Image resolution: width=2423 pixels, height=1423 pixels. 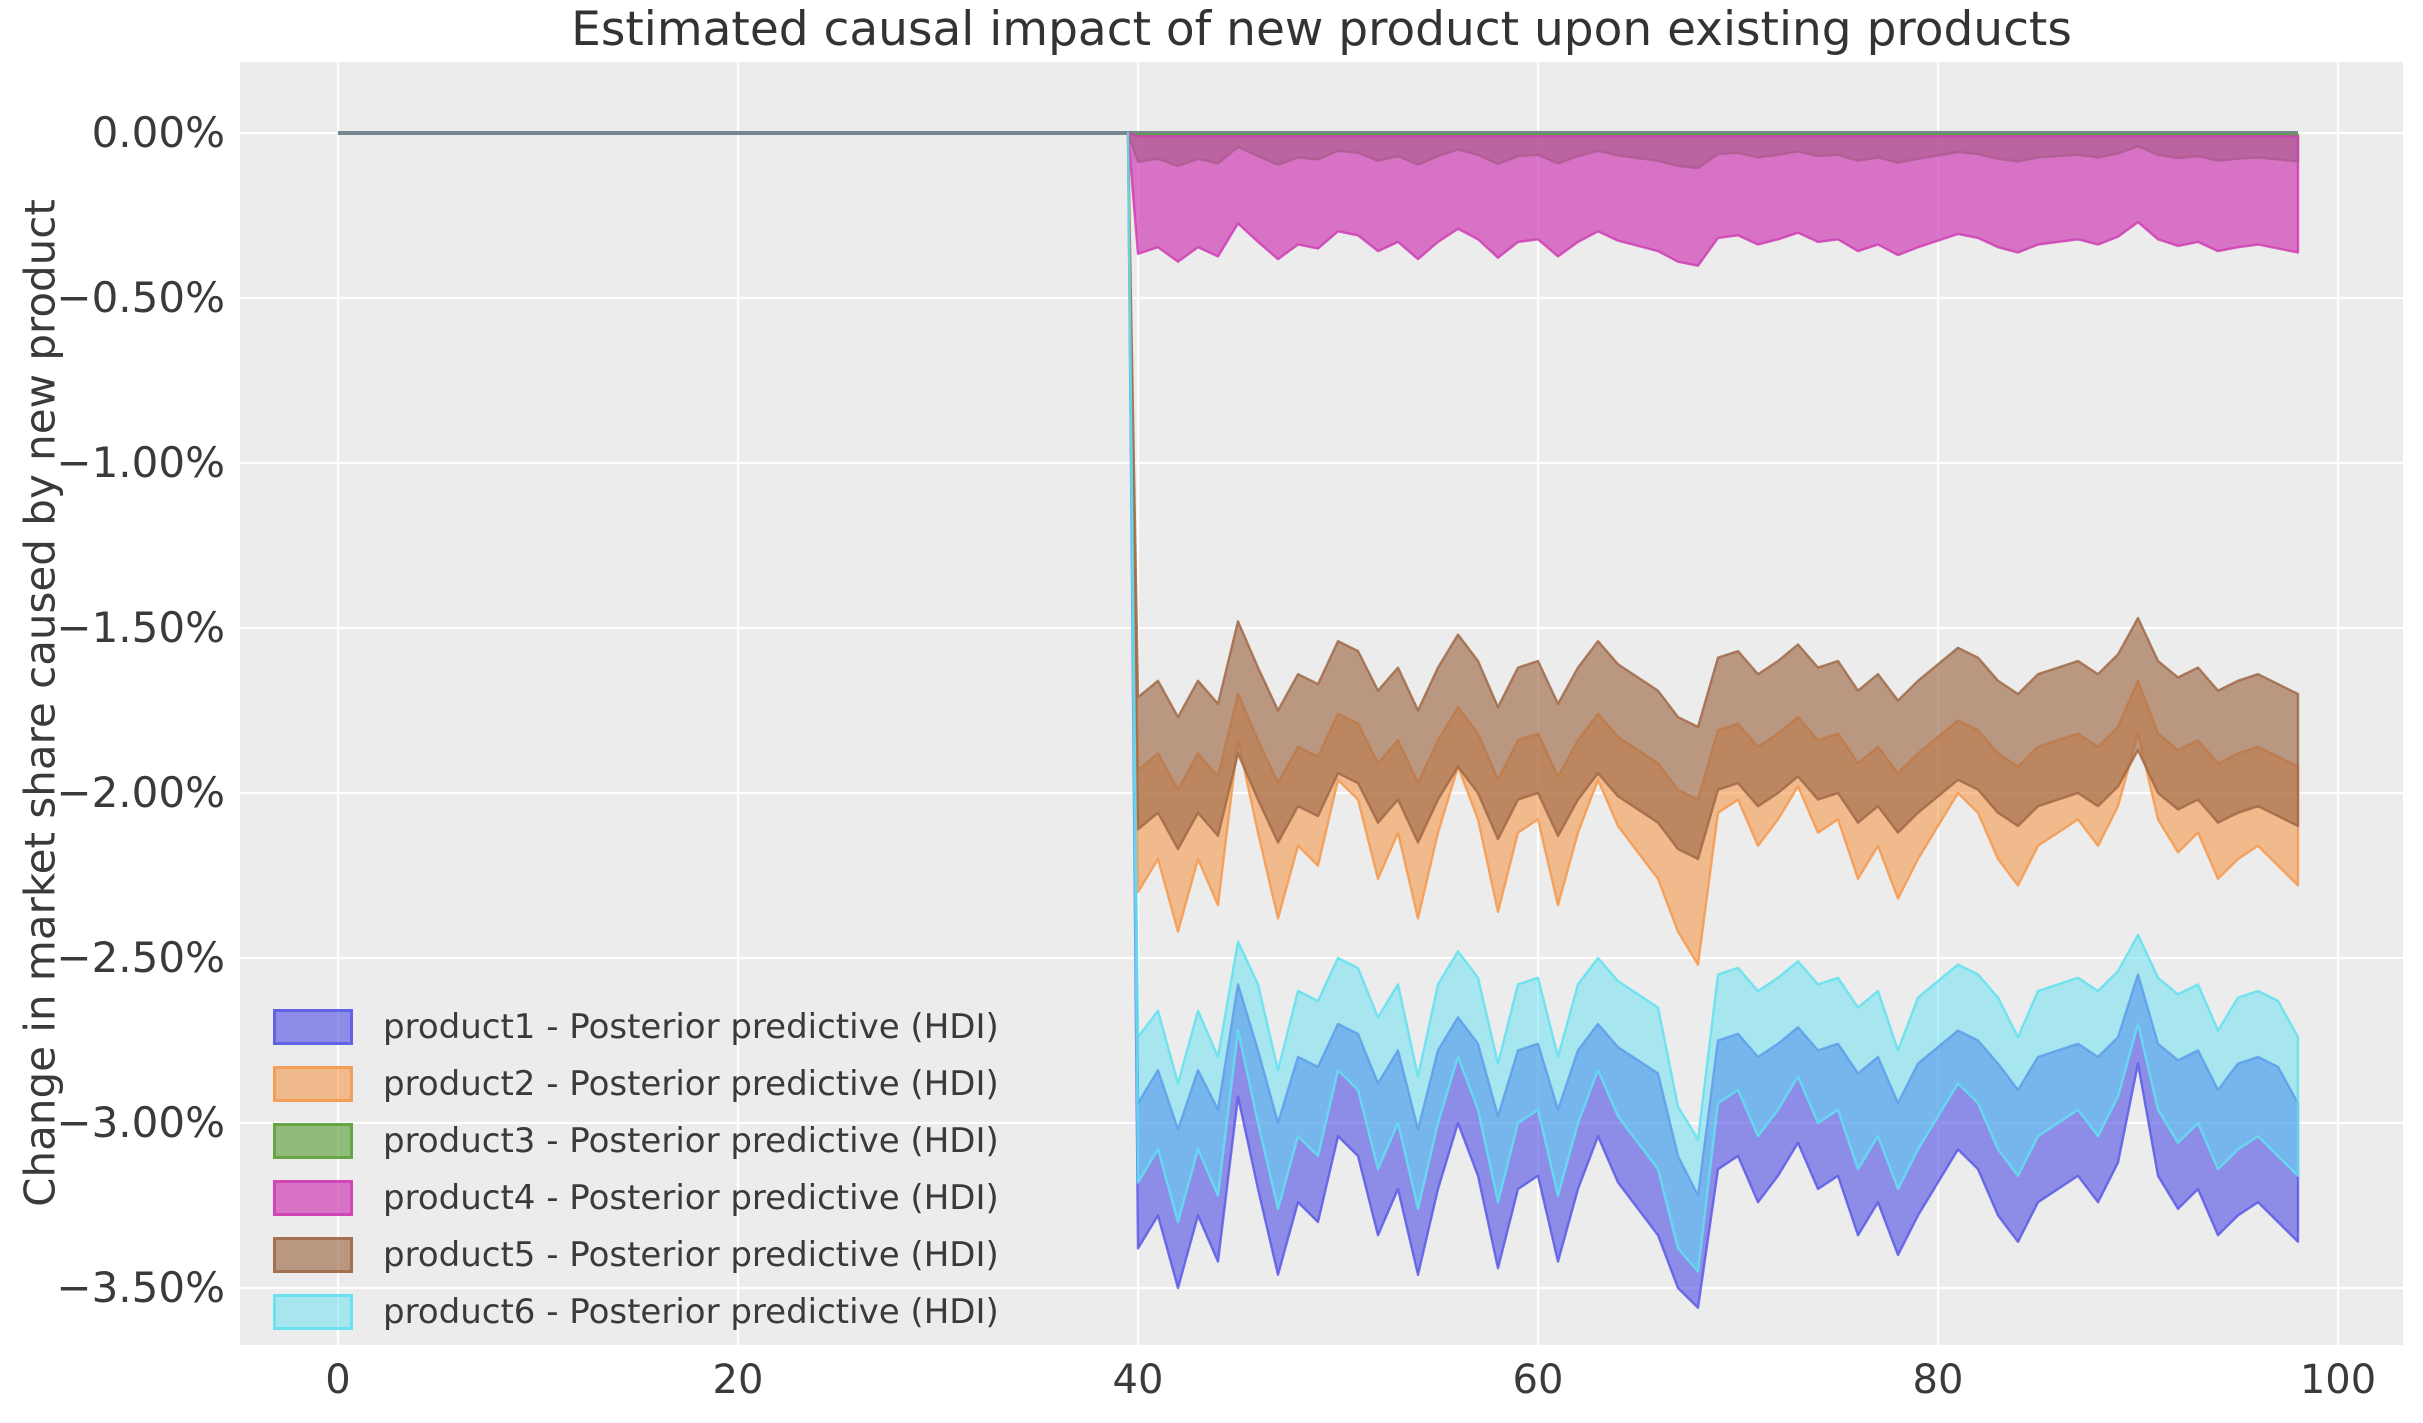 I want to click on x-tick-label: 60, so click(x=1538, y=1380).